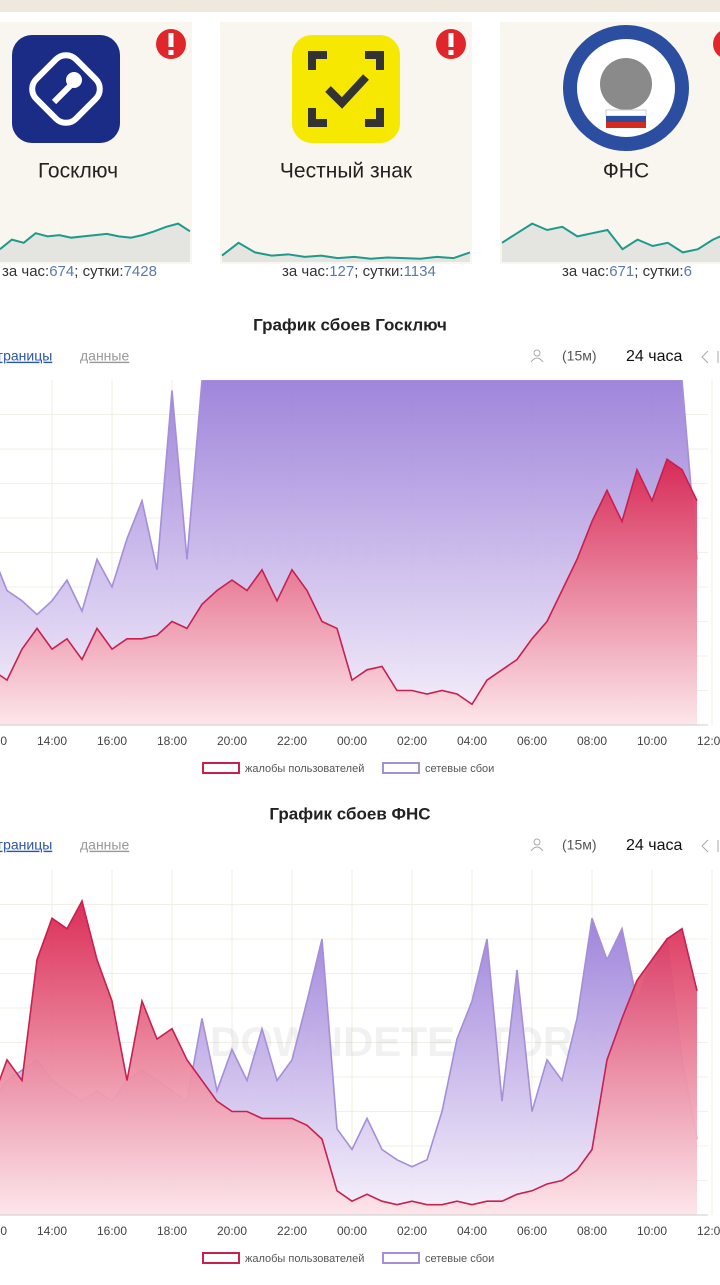 This screenshot has height=1285, width=720. Describe the element at coordinates (350, 324) in the screenshot. I see `chart-title: График сбоев Госключ` at that location.